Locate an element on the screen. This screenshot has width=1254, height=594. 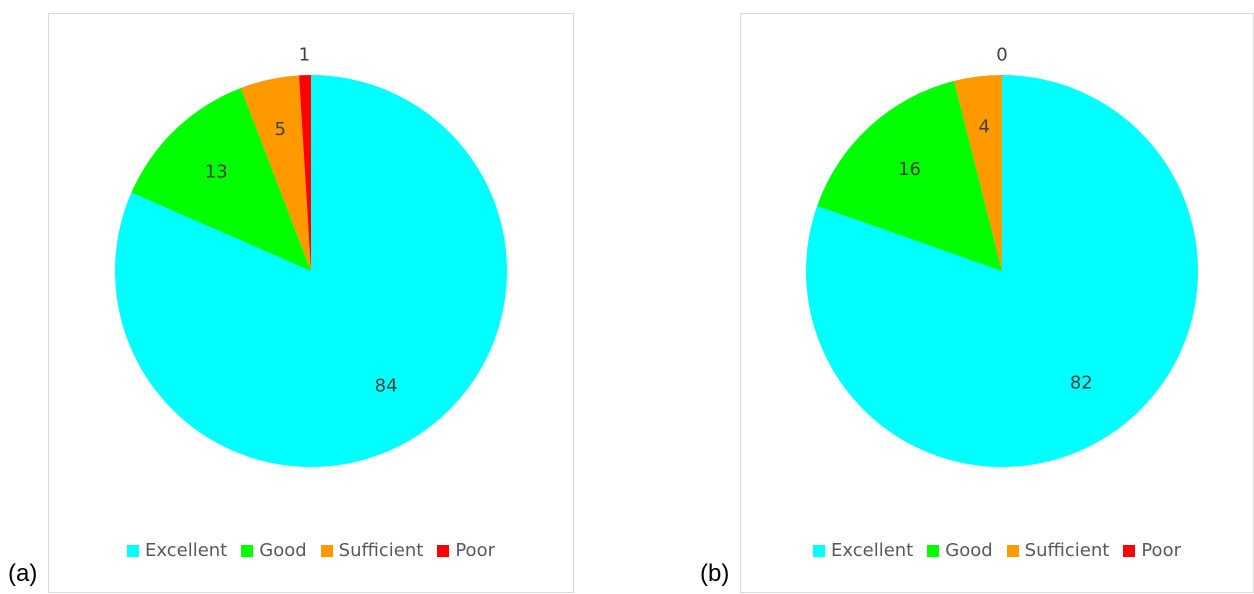
pie-slice-poor-a is located at coordinates (305, 173).